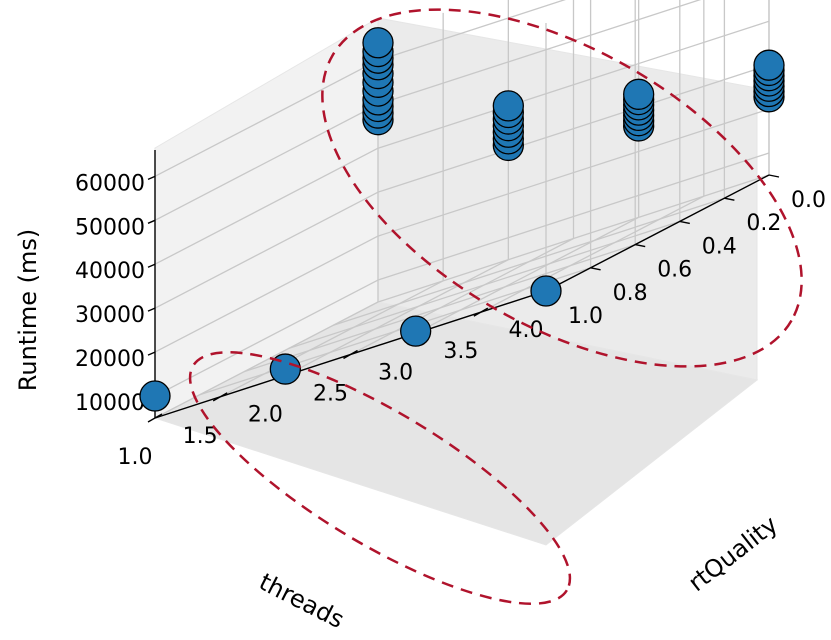 This screenshot has height=640, width=831. Describe the element at coordinates (110, 183) in the screenshot. I see `z-tick-label: 60000` at that location.